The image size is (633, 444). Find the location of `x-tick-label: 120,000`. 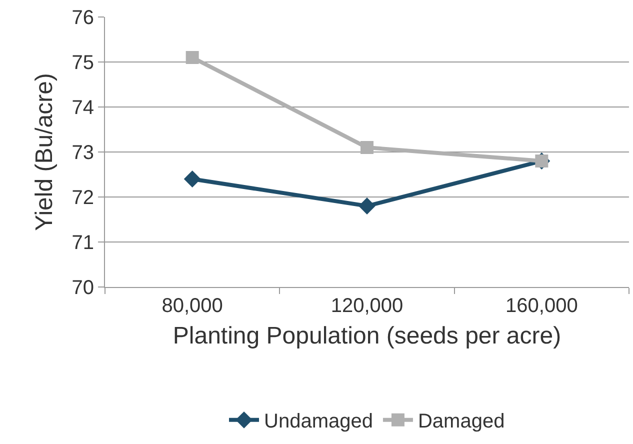

x-tick-label: 120,000 is located at coordinates (367, 306).